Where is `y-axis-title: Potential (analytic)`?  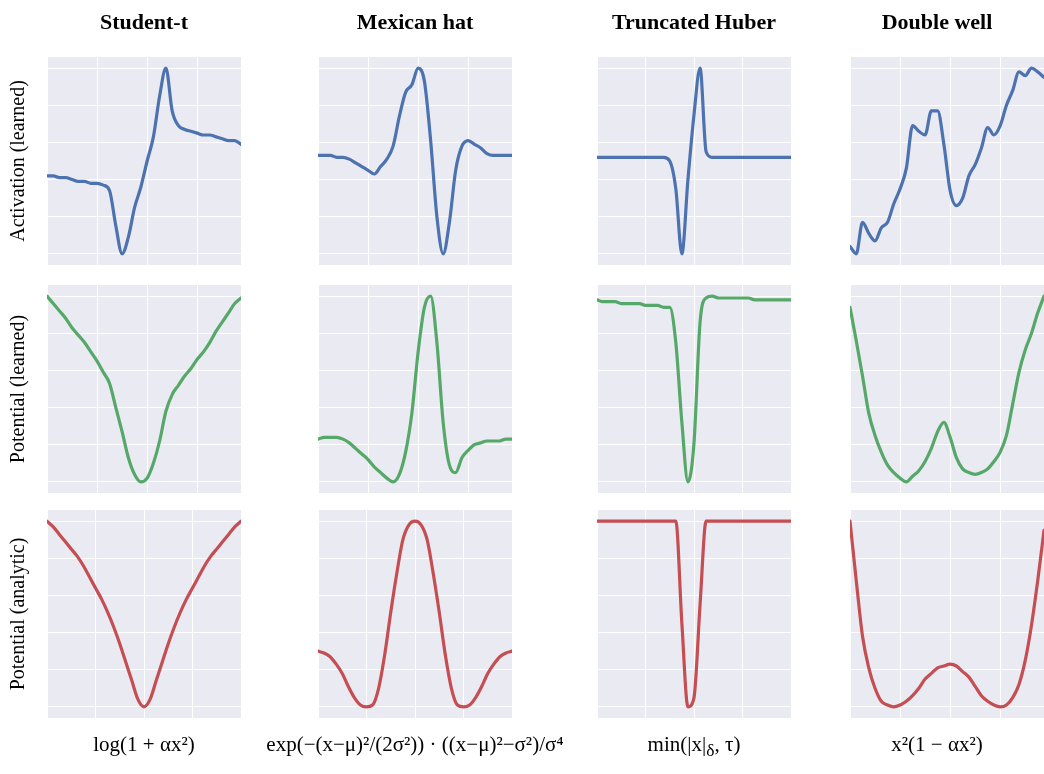
y-axis-title: Potential (analytic) is located at coordinates (17, 614).